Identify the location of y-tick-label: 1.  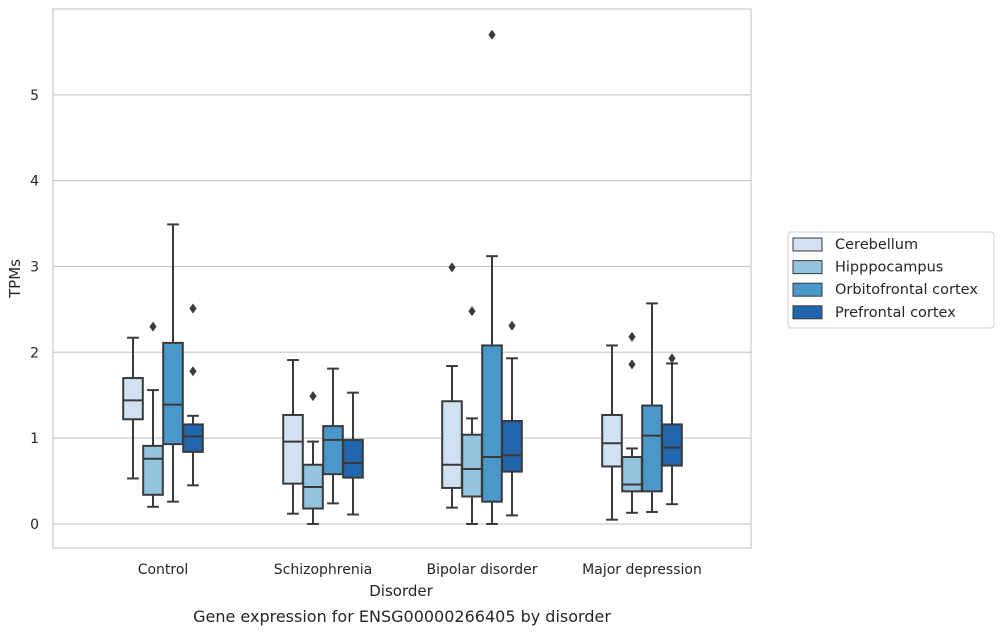
(34, 439).